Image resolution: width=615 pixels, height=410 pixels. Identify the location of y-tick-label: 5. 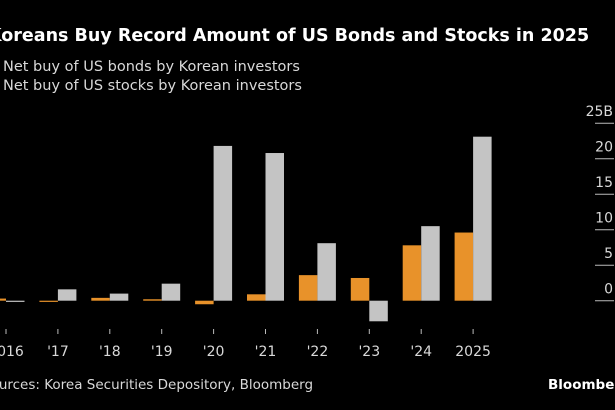
(608, 254).